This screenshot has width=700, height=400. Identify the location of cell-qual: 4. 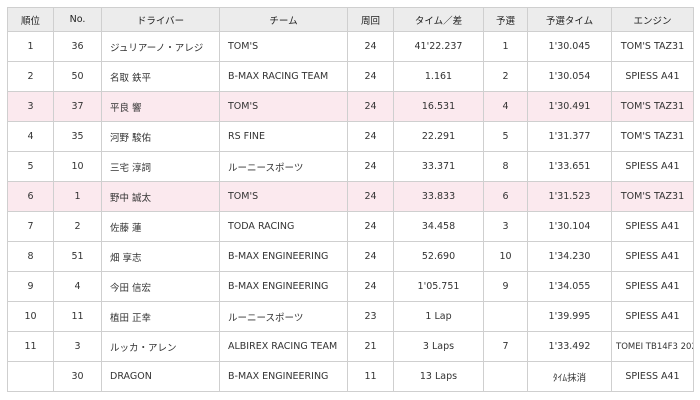
(505, 106).